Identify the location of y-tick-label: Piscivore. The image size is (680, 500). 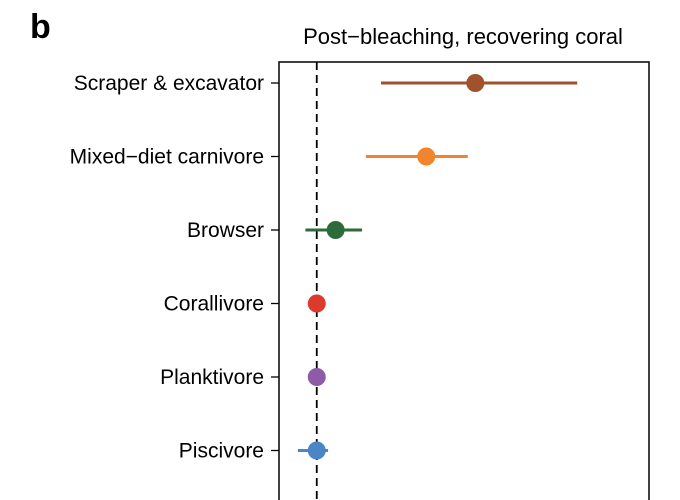
(221, 451).